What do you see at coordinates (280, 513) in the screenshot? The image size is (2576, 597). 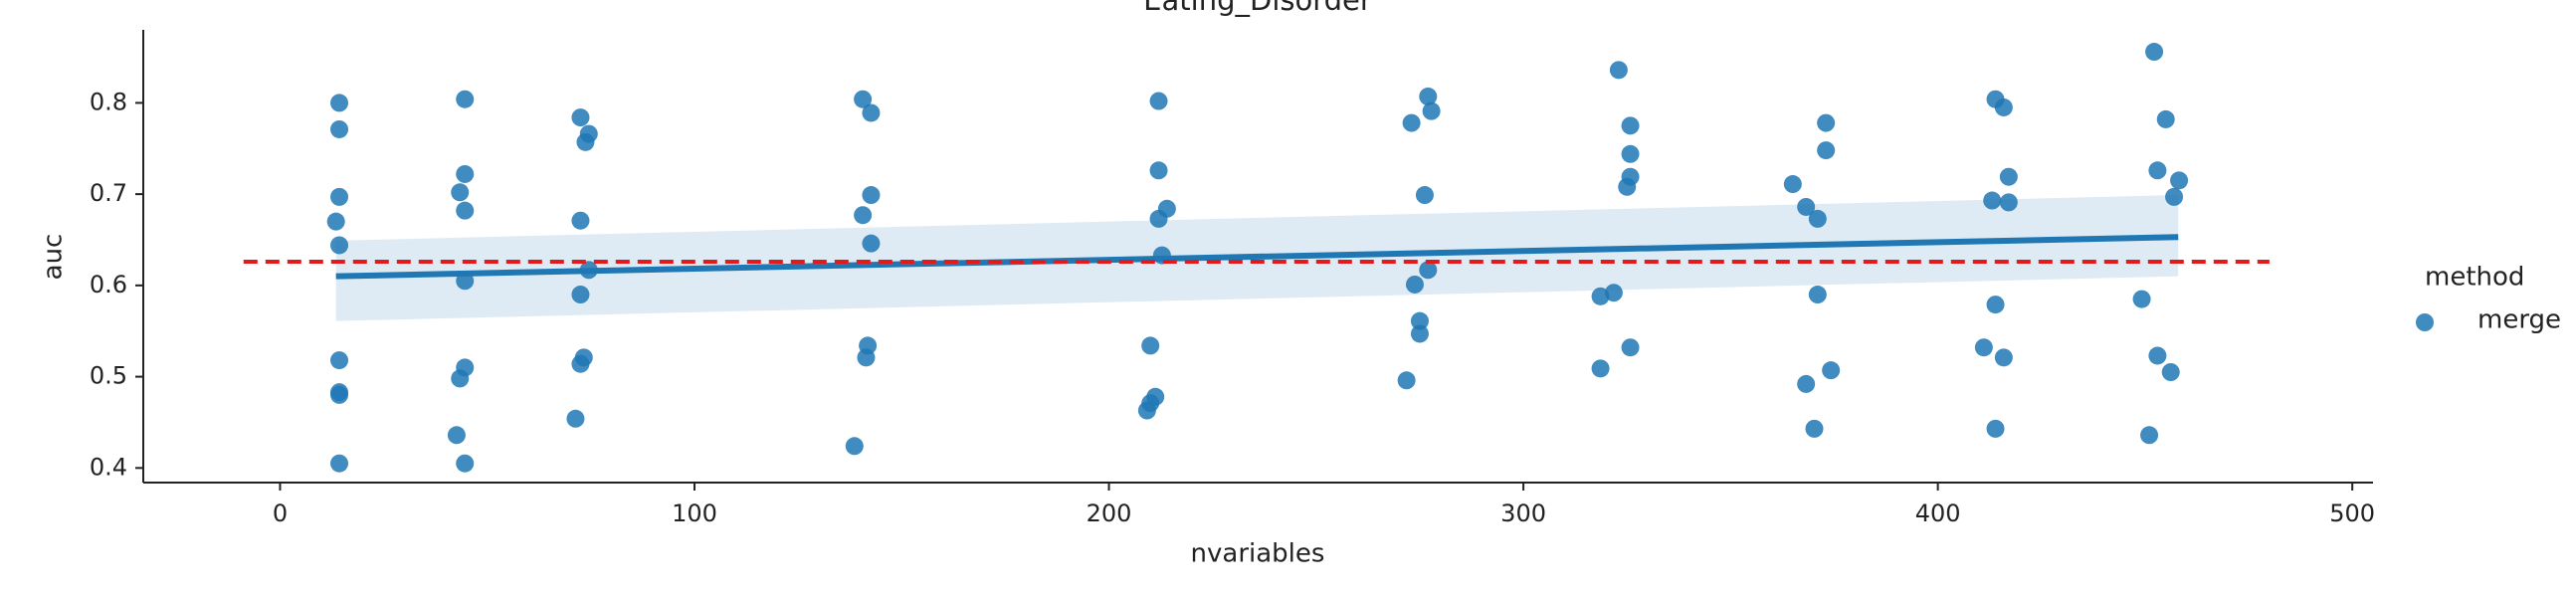 I see `x-tick-label: 0` at bounding box center [280, 513].